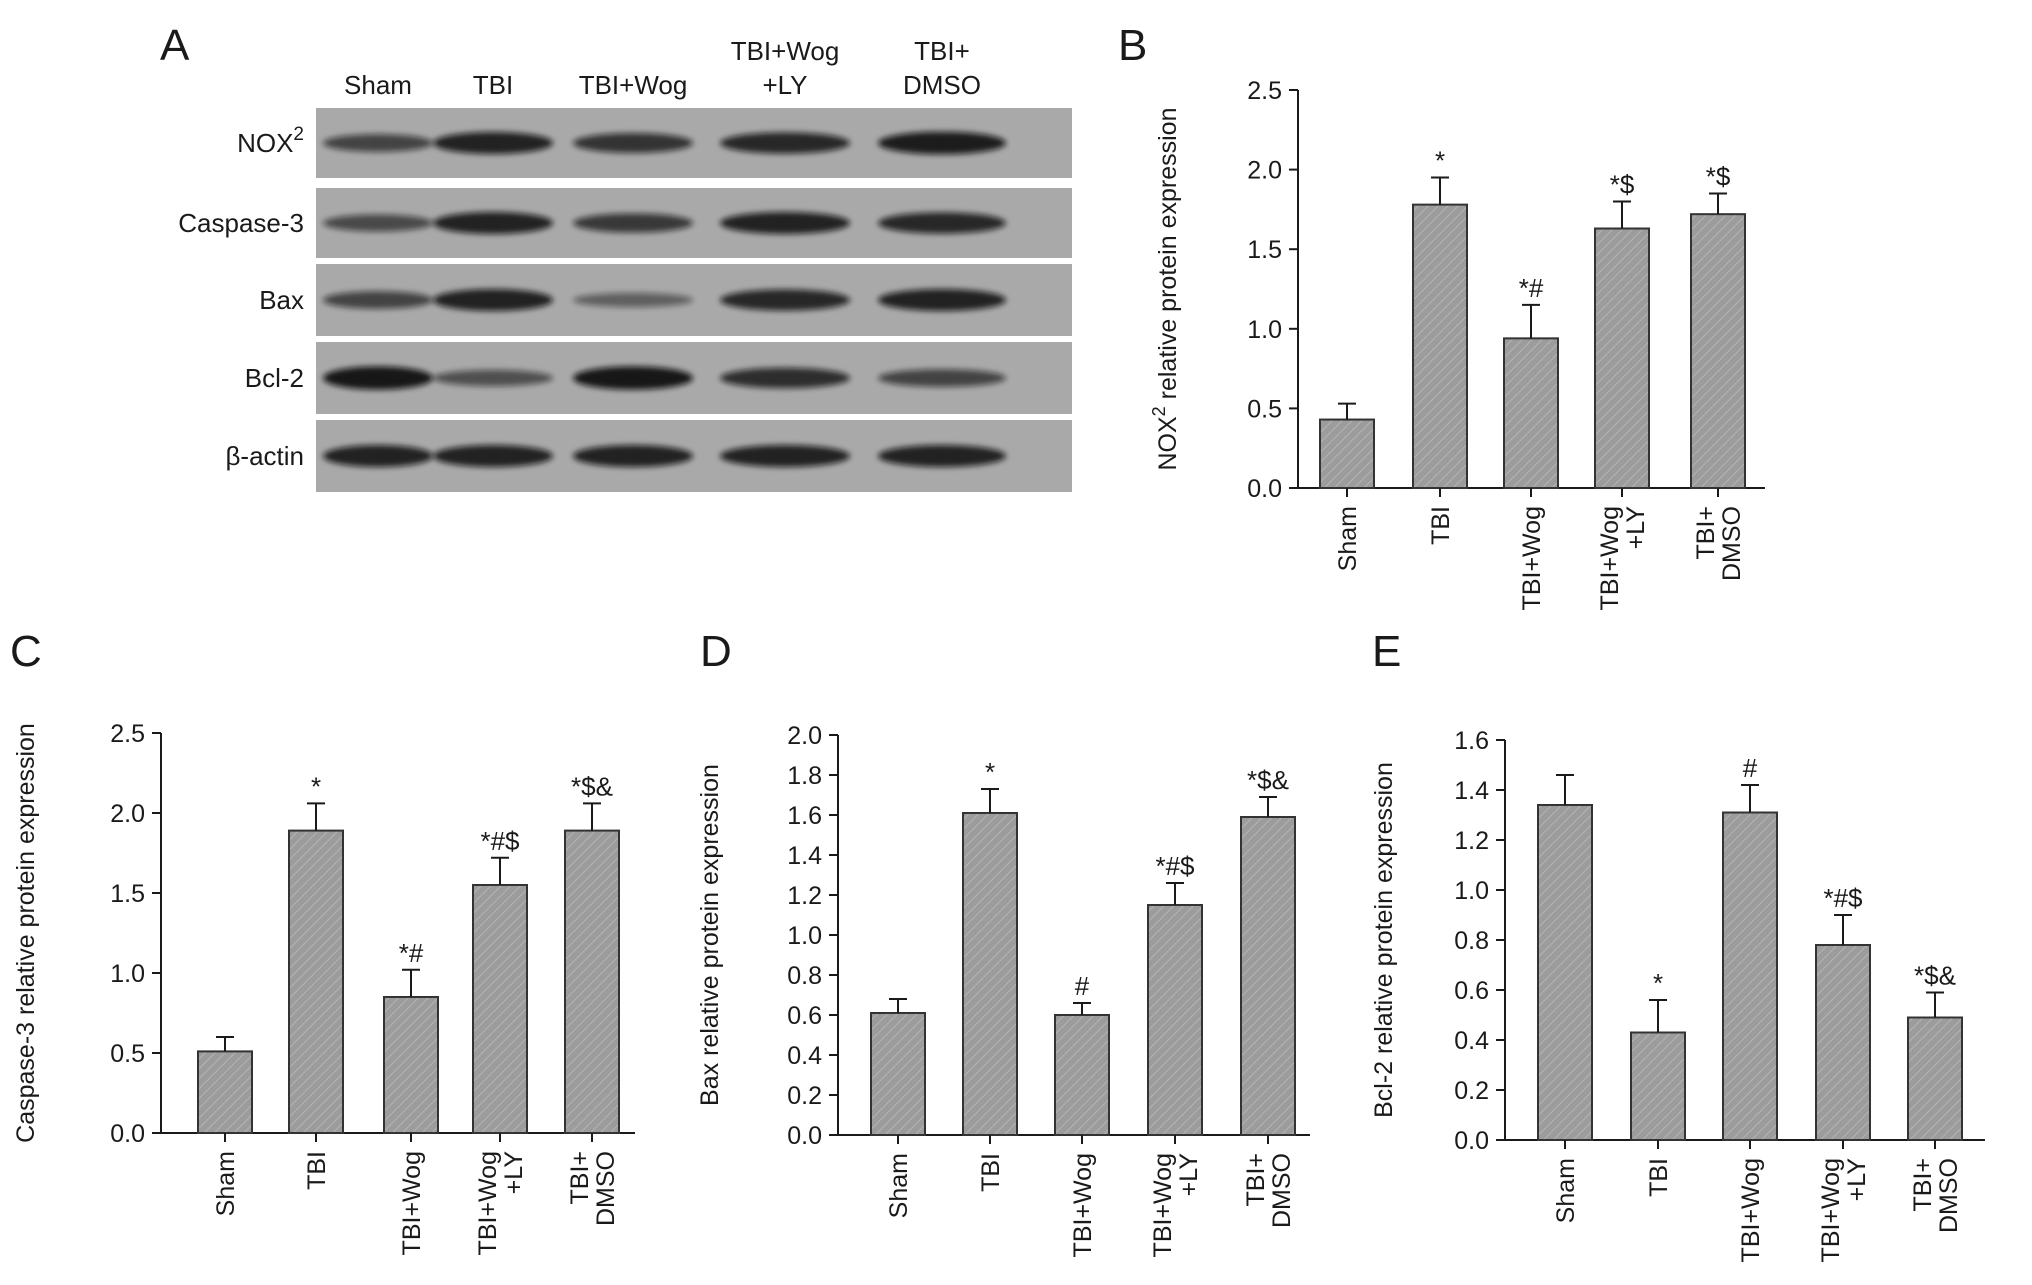  What do you see at coordinates (710, 935) in the screenshot?
I see `y-axis-label: Bax relative protein expression` at bounding box center [710, 935].